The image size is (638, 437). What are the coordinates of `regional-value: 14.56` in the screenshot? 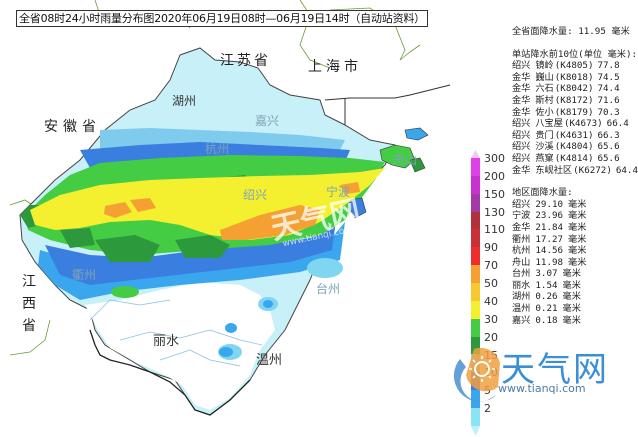 It's located at (549, 251).